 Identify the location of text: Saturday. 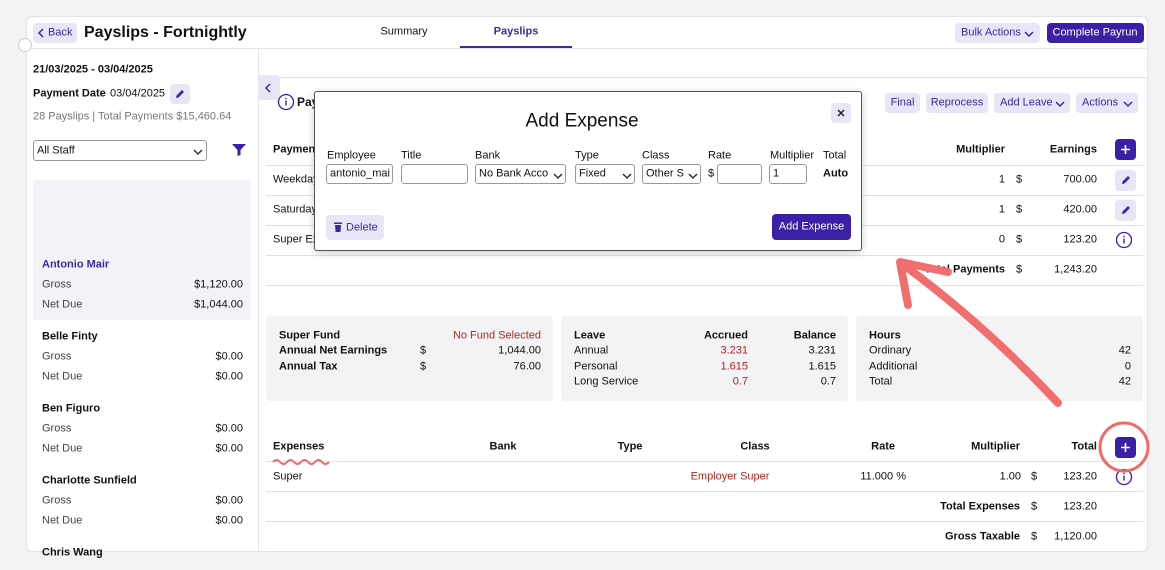
(295, 209).